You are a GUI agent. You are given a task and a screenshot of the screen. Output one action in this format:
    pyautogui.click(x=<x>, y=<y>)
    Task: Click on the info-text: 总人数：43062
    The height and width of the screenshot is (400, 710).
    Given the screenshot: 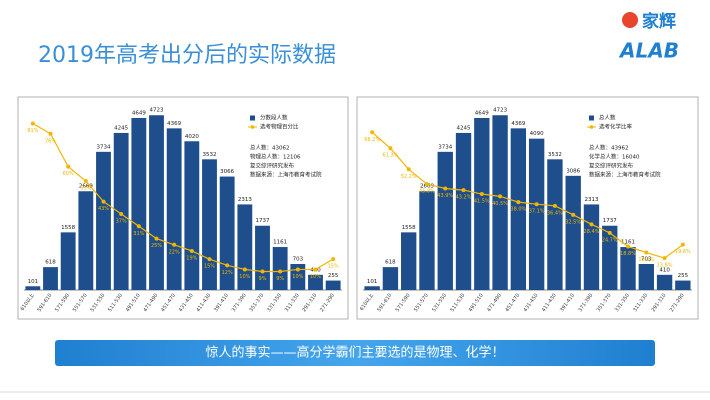 What is the action you would take?
    pyautogui.click(x=270, y=148)
    